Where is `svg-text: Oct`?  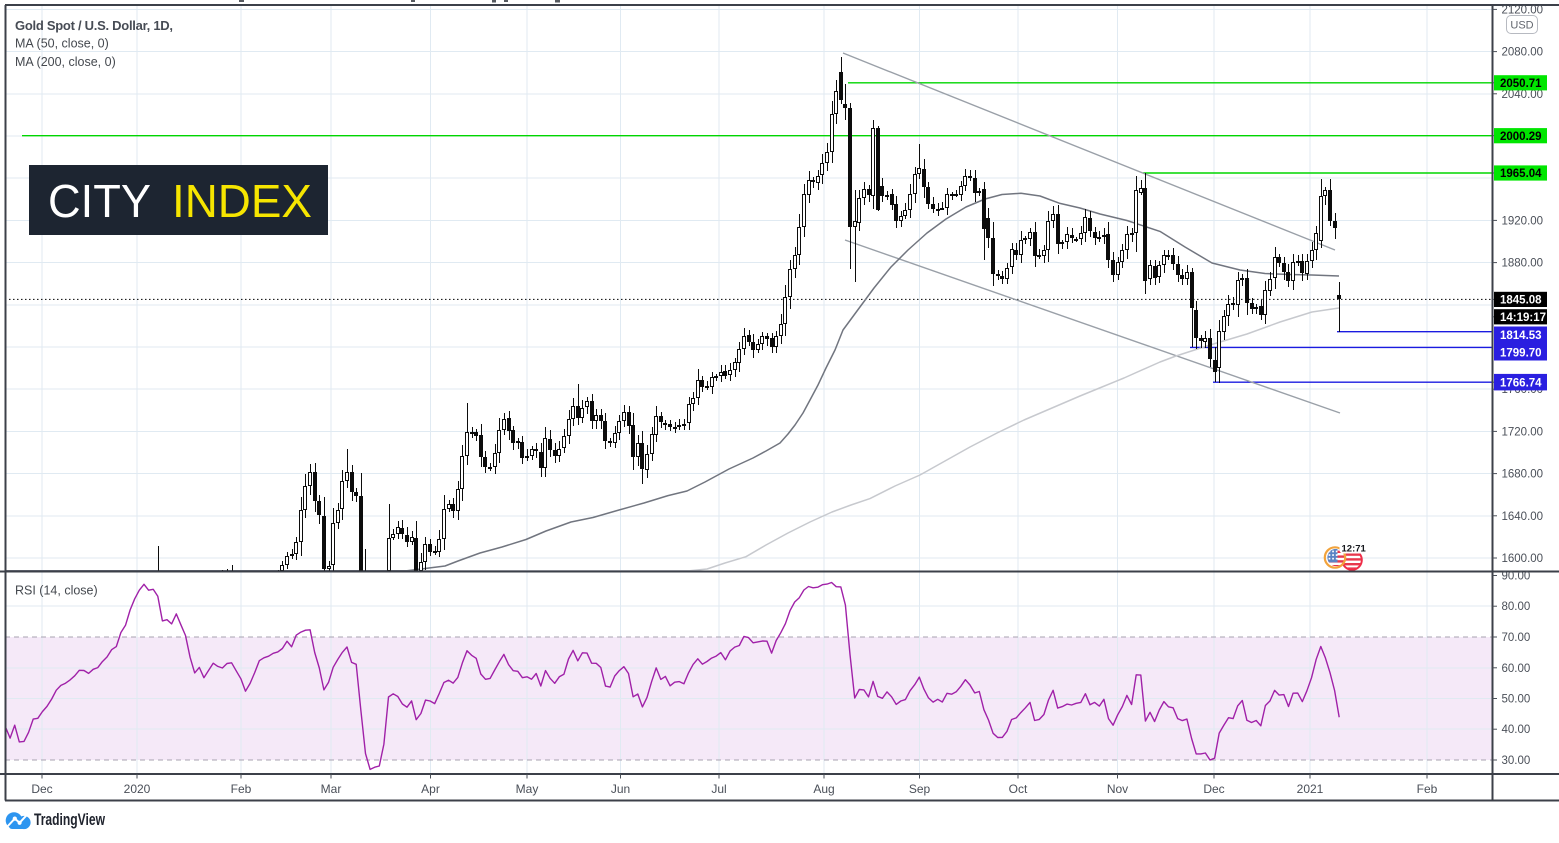 svg-text: Oct is located at coordinates (1018, 789).